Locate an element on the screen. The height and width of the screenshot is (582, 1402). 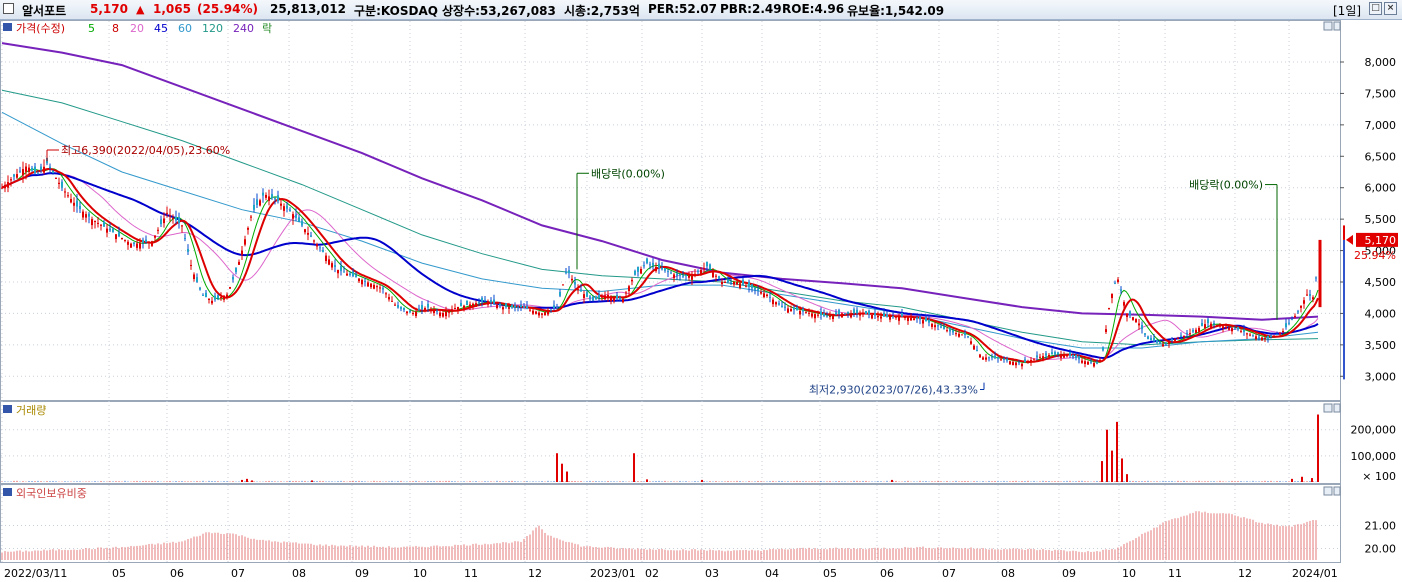
foreign-close-icon is located at coordinates (1337, 491).